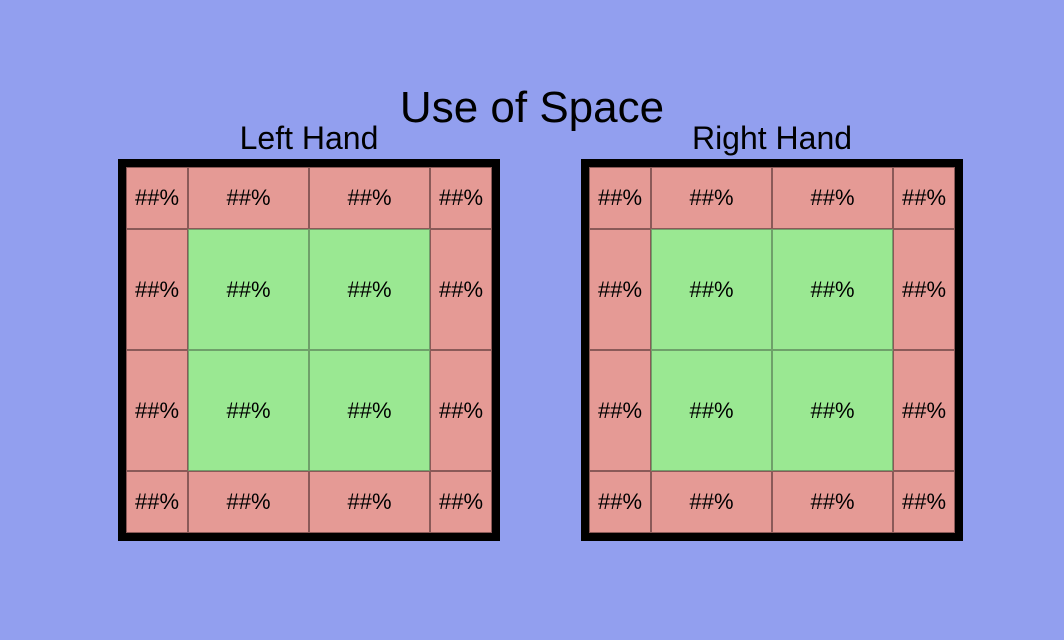  Describe the element at coordinates (772, 138) in the screenshot. I see `right-hand-title: Right Hand` at that location.